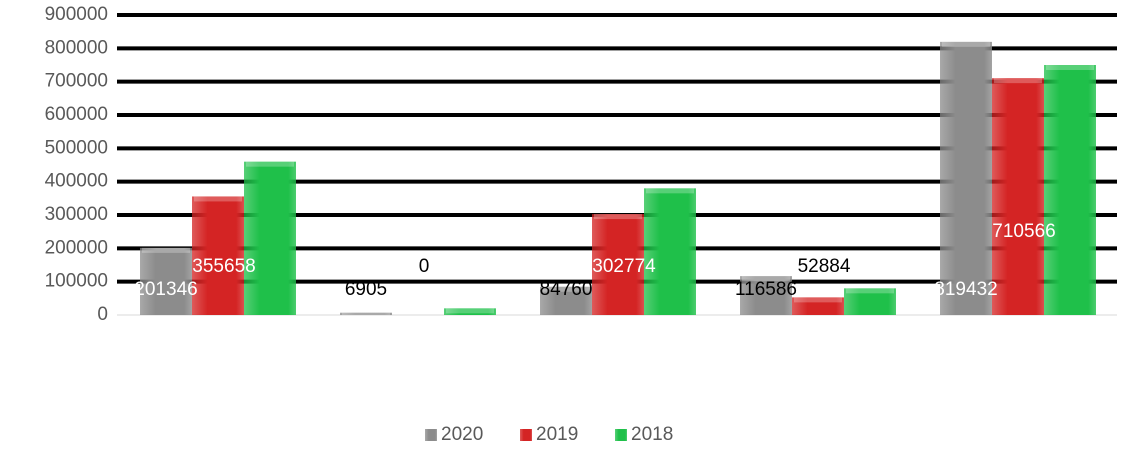 The image size is (1135, 451). I want to click on legend-label: 2019, so click(557, 434).